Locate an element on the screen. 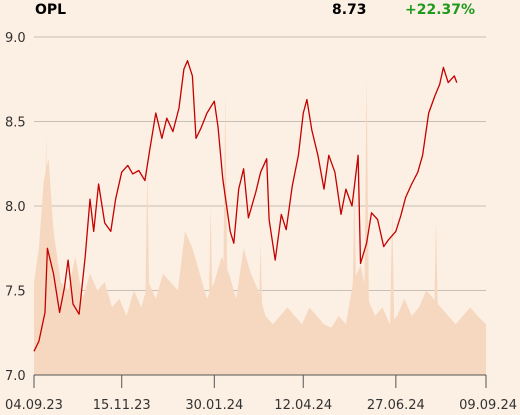 This screenshot has height=415, width=520. x-tick-label: 04.09.23 is located at coordinates (34, 405).